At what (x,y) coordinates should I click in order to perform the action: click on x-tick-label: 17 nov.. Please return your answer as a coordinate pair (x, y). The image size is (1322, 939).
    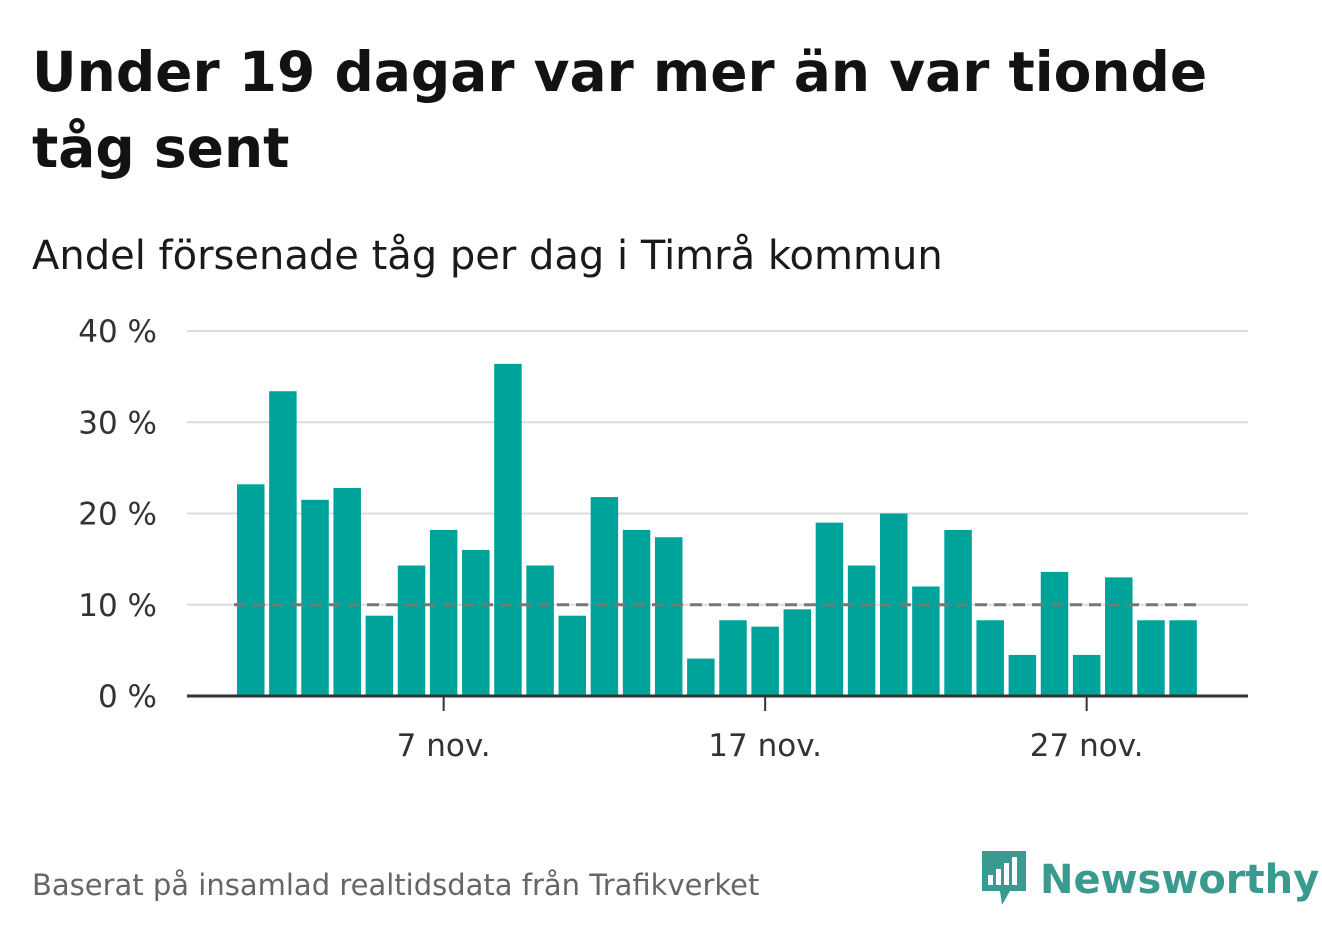
    Looking at the image, I should click on (765, 746).